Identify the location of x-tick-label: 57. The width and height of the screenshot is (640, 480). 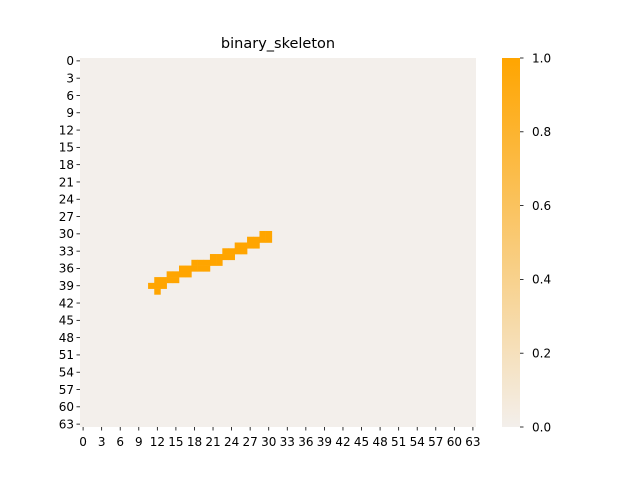
(435, 442).